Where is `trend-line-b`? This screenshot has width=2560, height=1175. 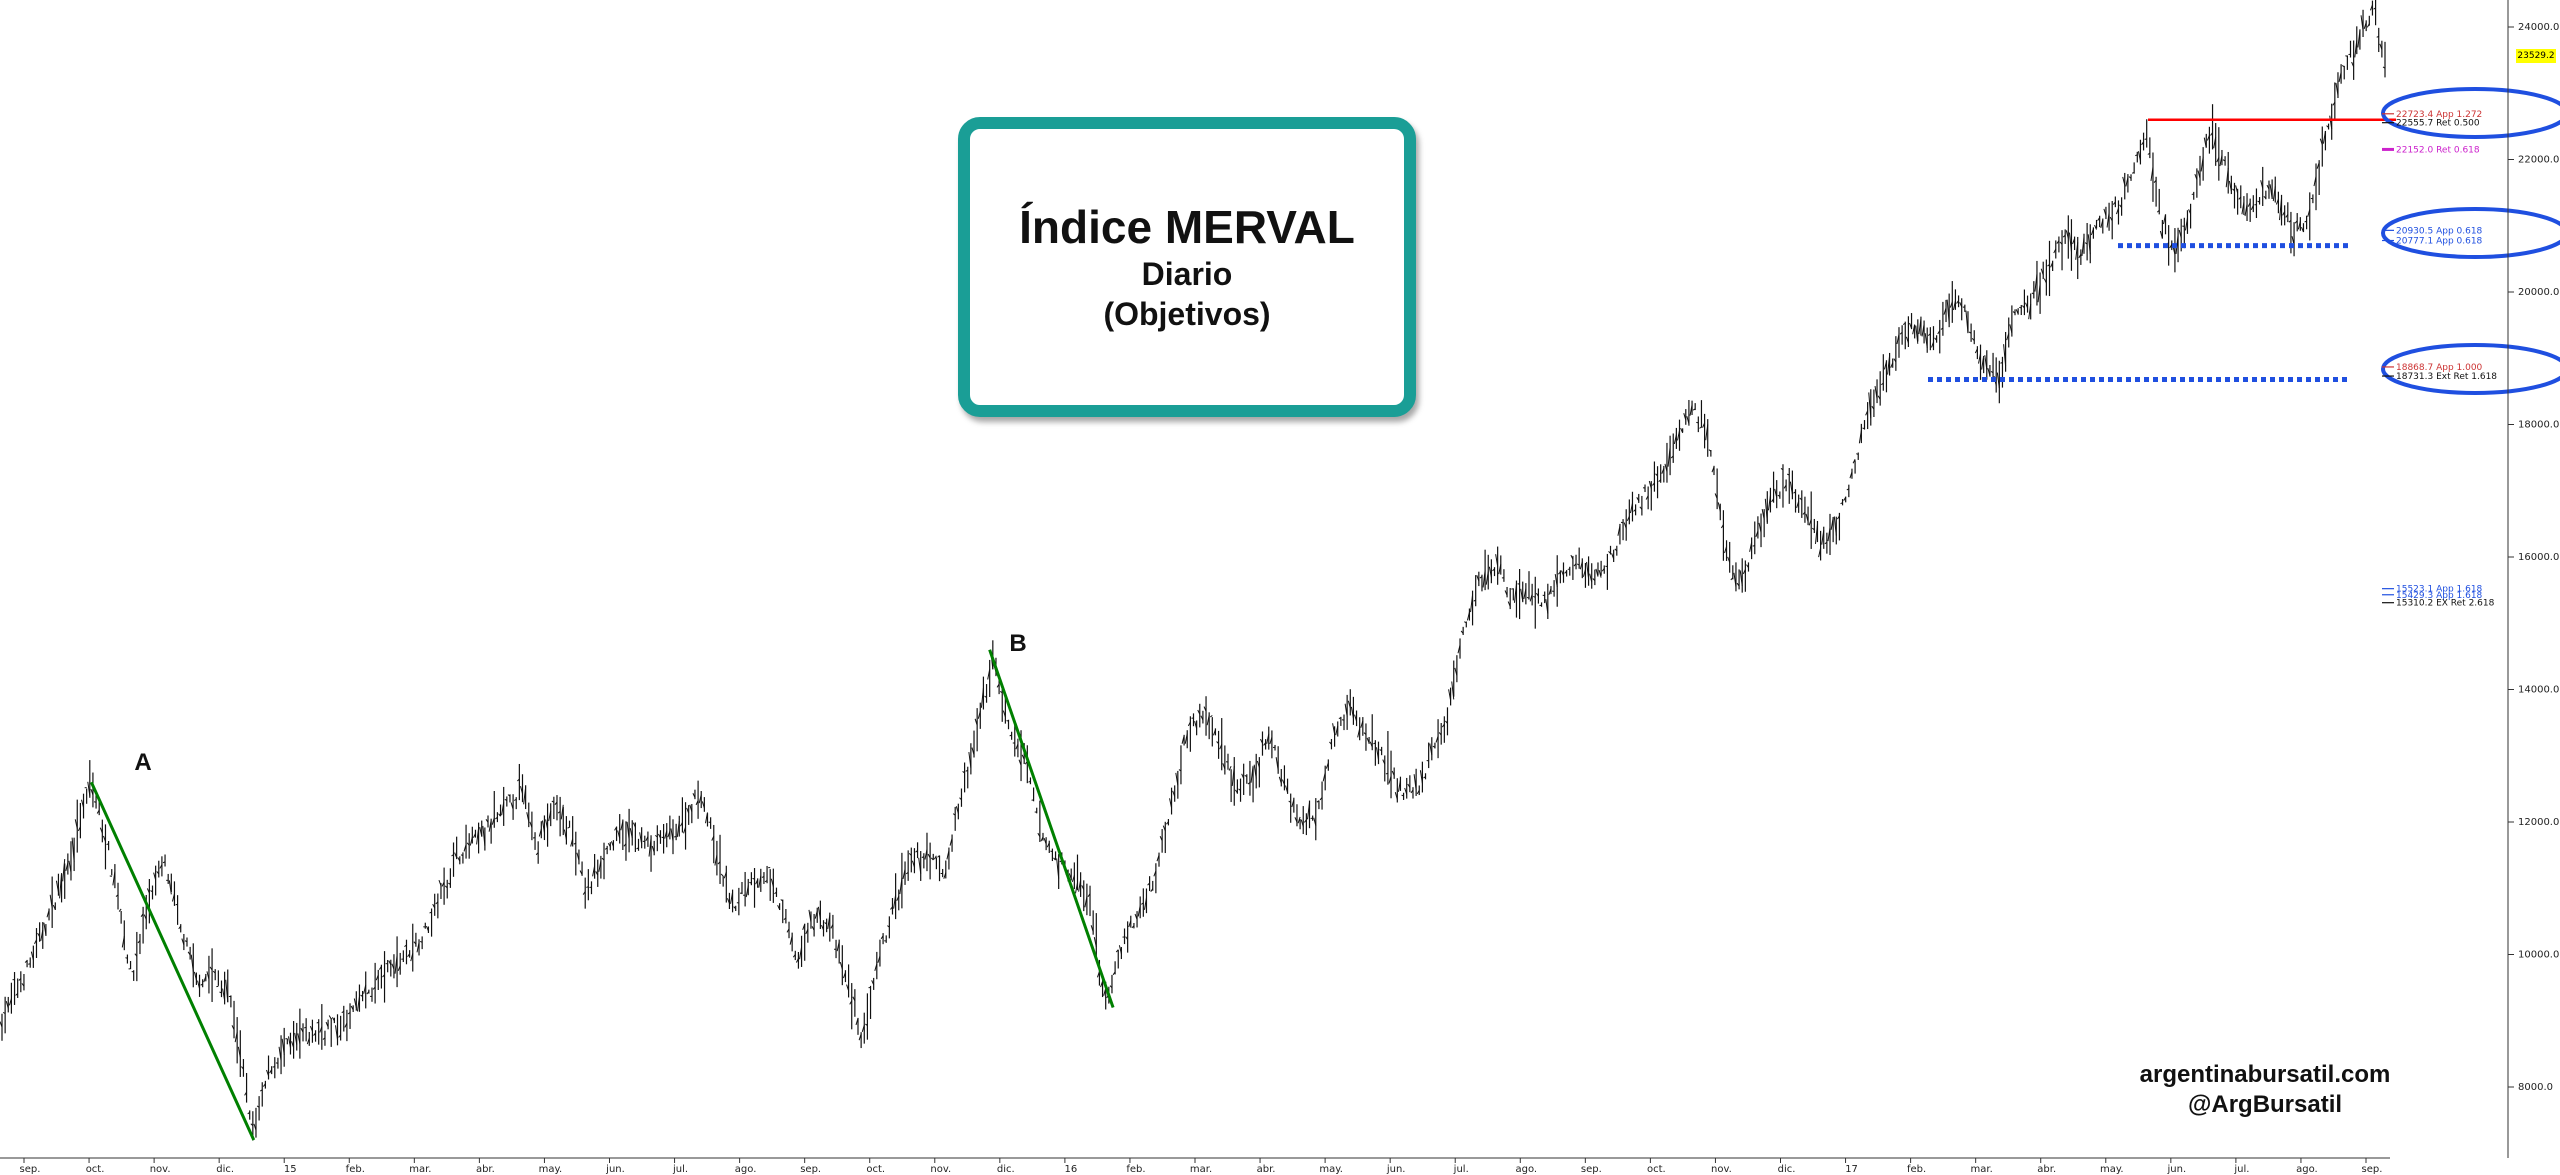 trend-line-b is located at coordinates (1051, 828).